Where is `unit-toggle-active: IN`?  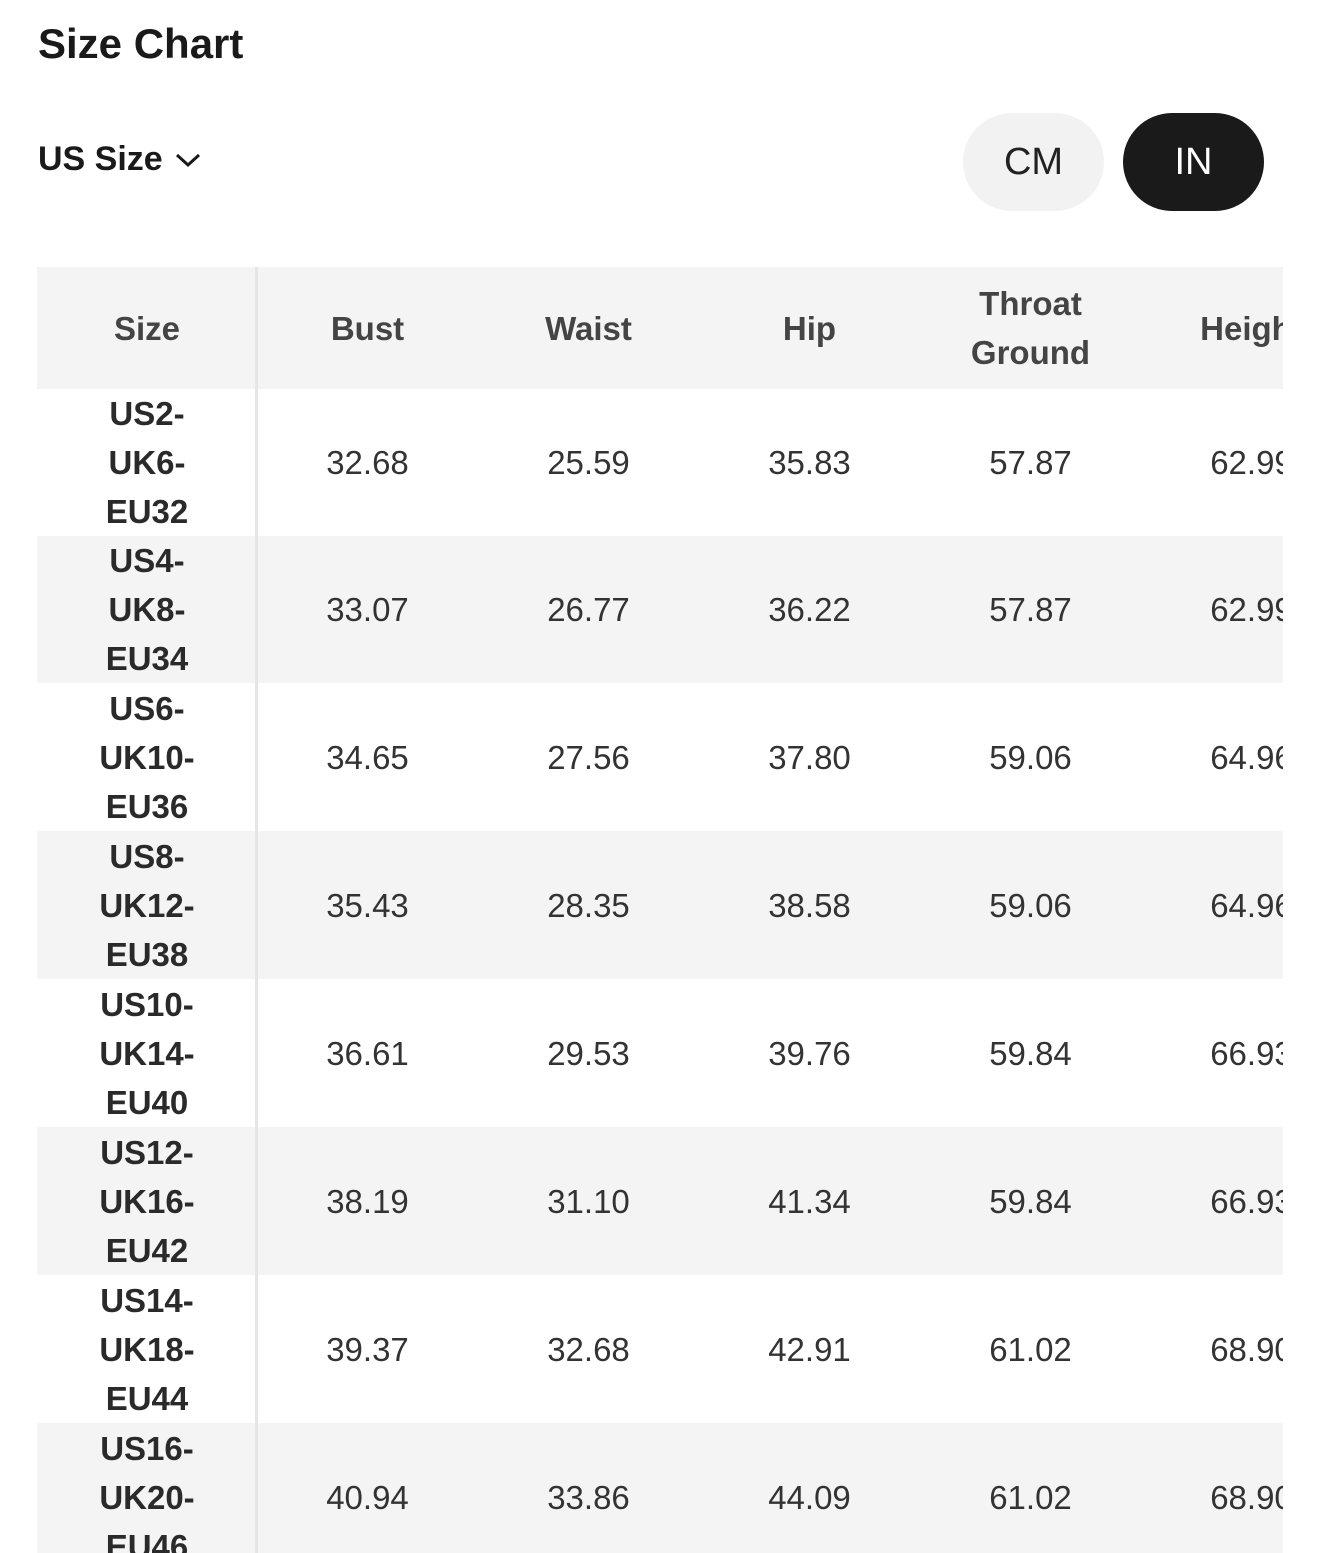
unit-toggle-active: IN is located at coordinates (1193, 162).